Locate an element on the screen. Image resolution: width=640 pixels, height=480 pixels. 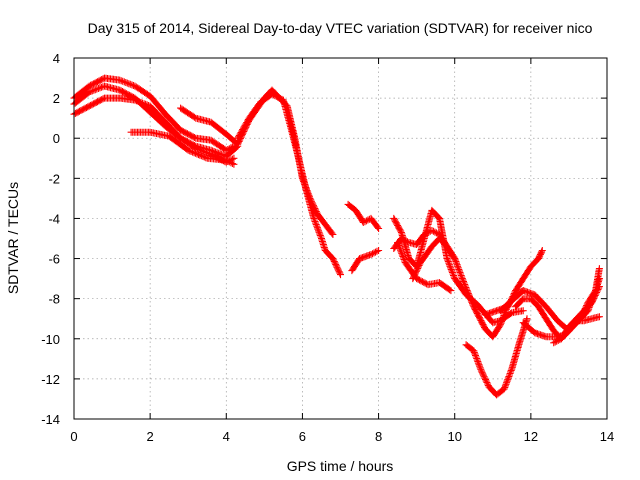
y-tick-label: -12 is located at coordinates (50, 379).